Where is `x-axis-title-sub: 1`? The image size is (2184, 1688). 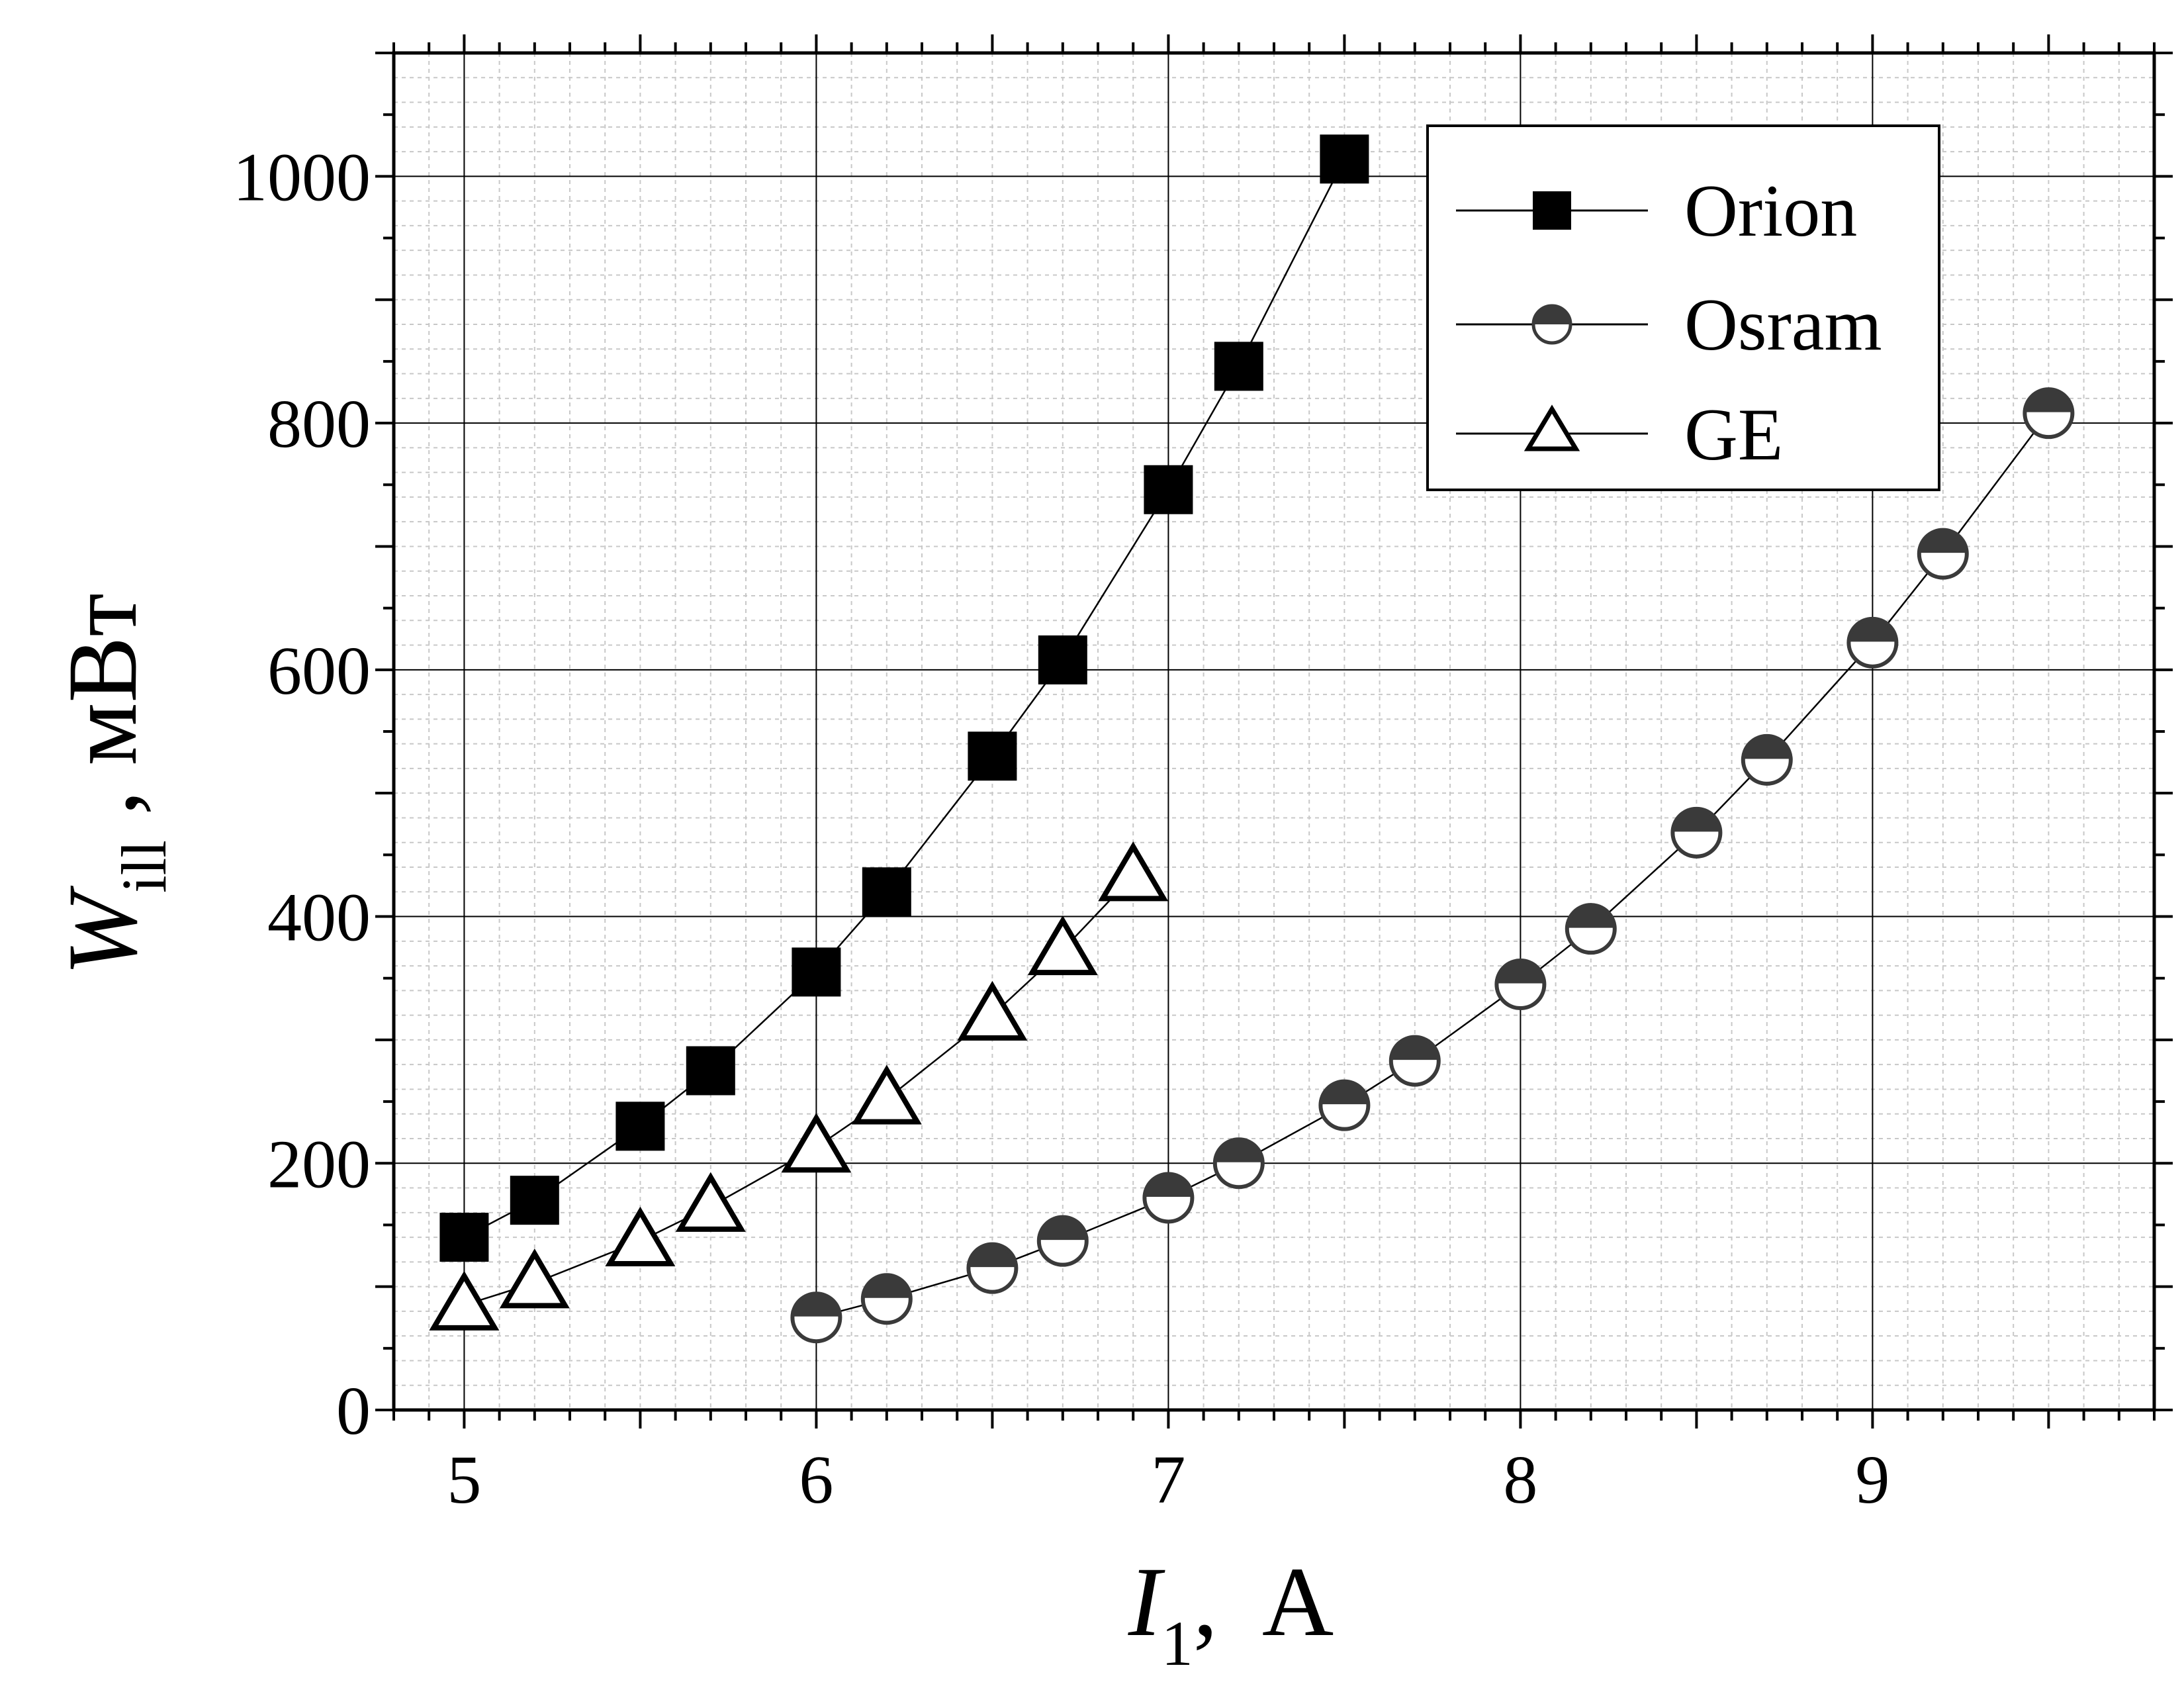 x-axis-title-sub: 1 is located at coordinates (1177, 1643).